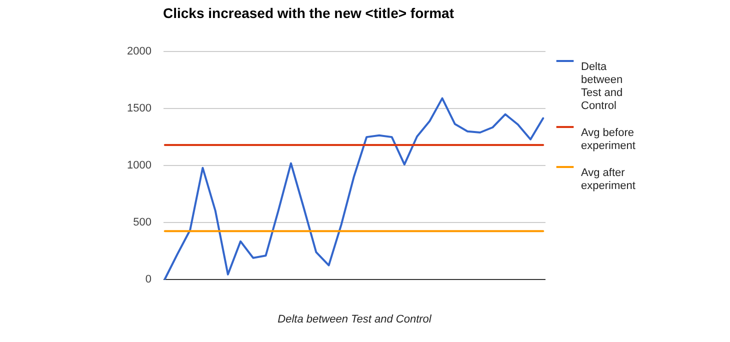  I want to click on y-tick-label: 1500, so click(139, 108).